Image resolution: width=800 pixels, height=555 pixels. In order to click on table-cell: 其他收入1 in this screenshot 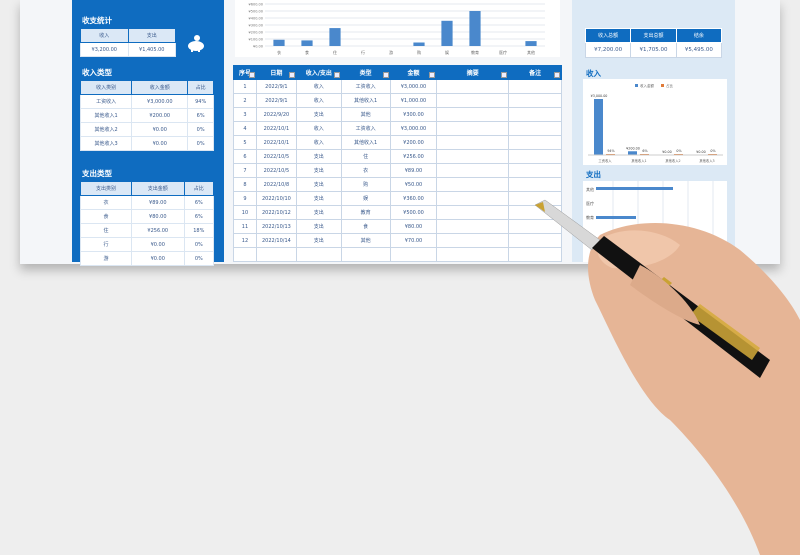, I will do `click(365, 142)`.